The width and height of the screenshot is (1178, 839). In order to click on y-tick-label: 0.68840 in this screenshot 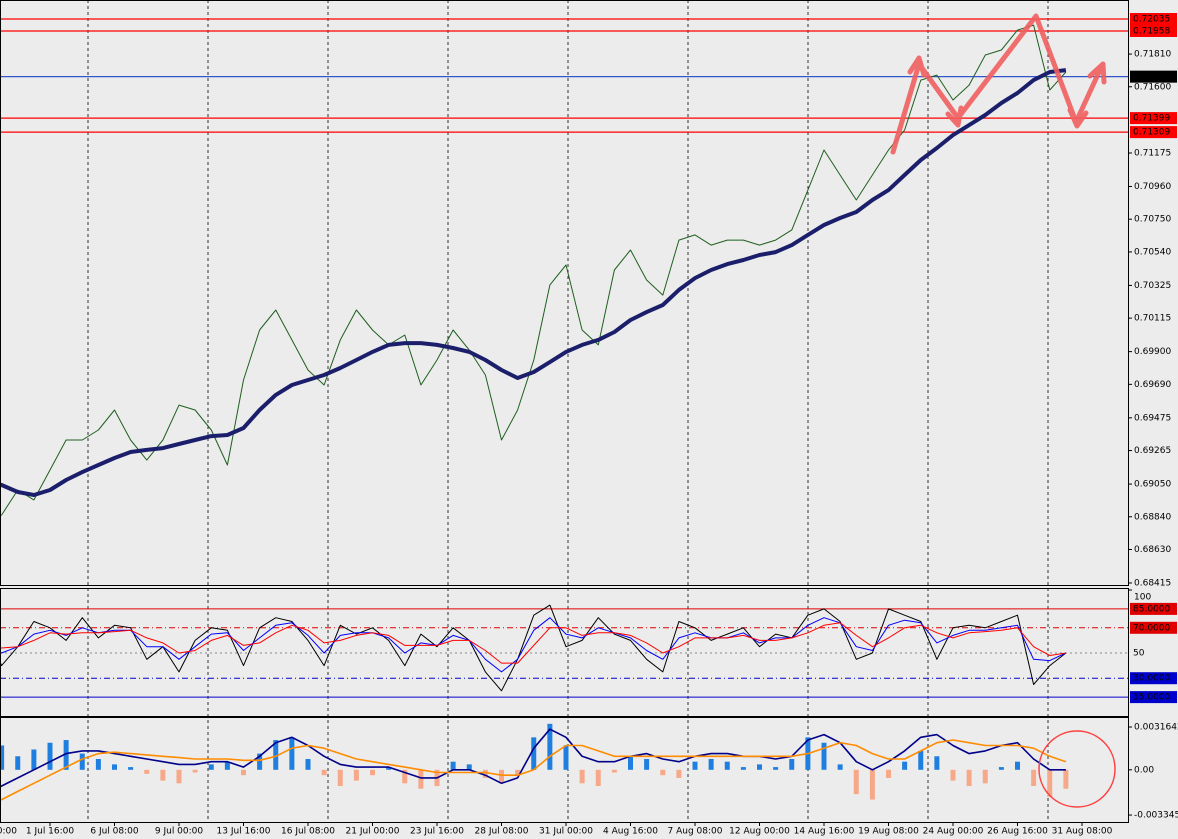, I will do `click(1152, 517)`.